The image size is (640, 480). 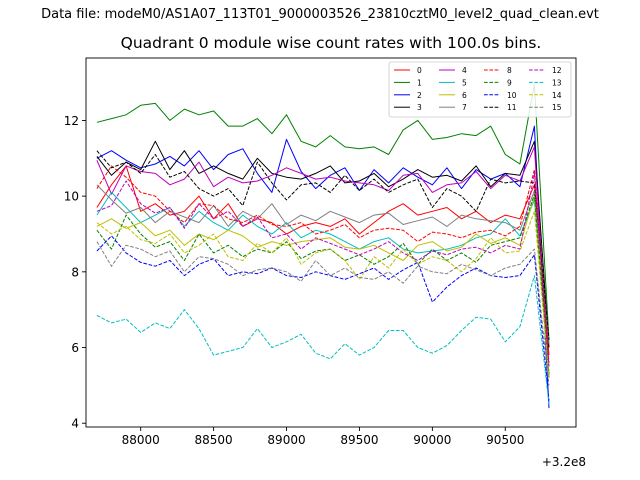 What do you see at coordinates (286, 440) in the screenshot?
I see `x-tick-label: 89000` at bounding box center [286, 440].